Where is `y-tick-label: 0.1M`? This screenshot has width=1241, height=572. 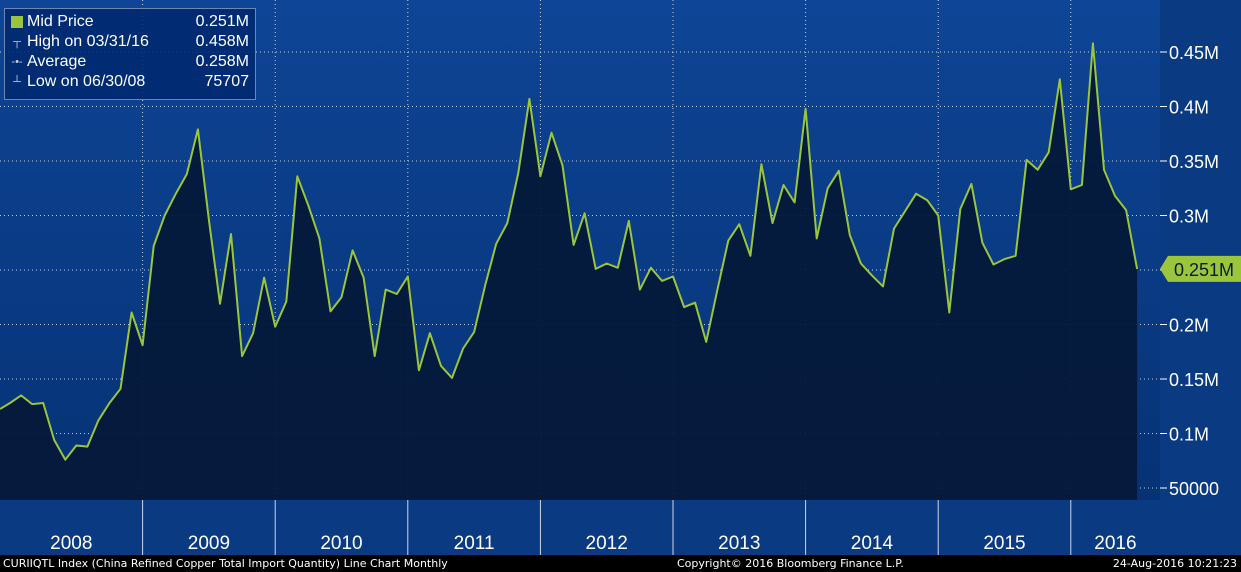 y-tick-label: 0.1M is located at coordinates (1189, 435).